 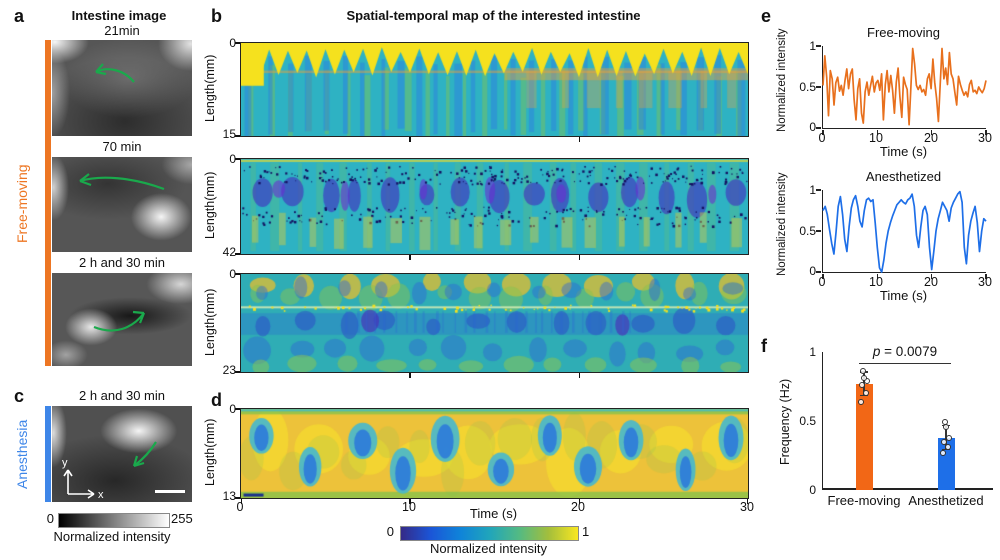 I want to click on gray-cbar-max: 255, so click(x=182, y=518).